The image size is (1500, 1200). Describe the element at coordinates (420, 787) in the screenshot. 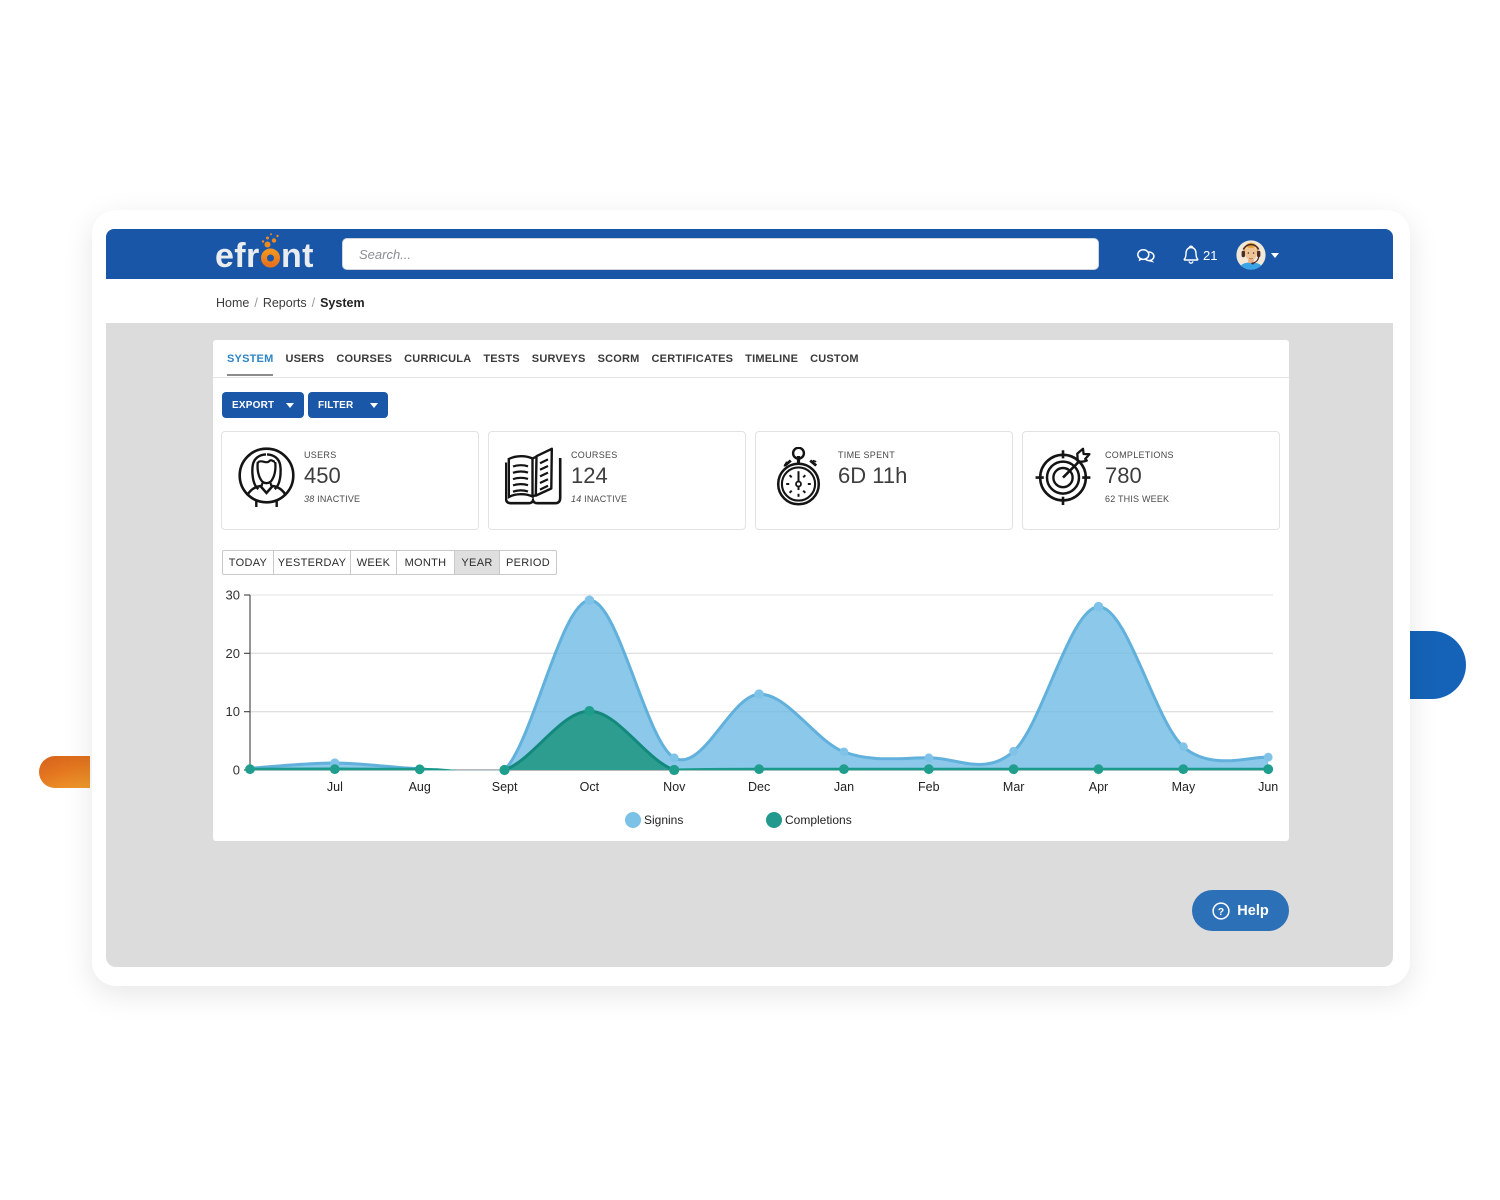

I see `svg-text: Aug` at that location.